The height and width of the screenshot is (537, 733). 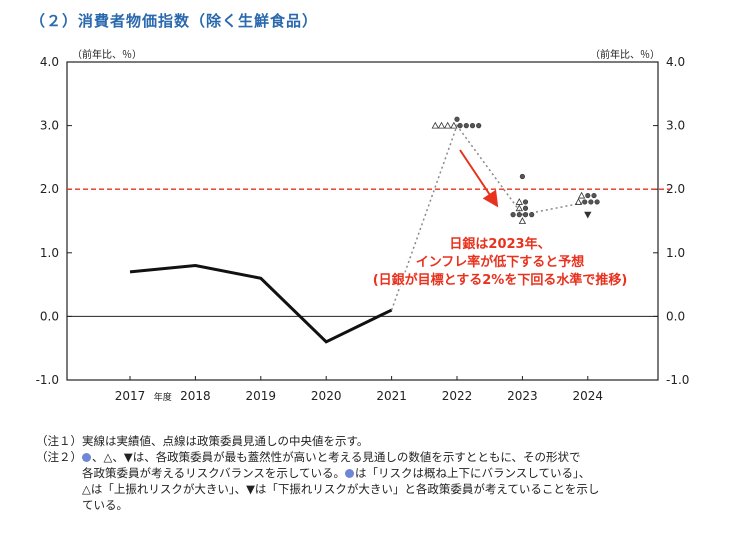 I want to click on y-tick-label-left: 1.0, so click(x=49, y=253).